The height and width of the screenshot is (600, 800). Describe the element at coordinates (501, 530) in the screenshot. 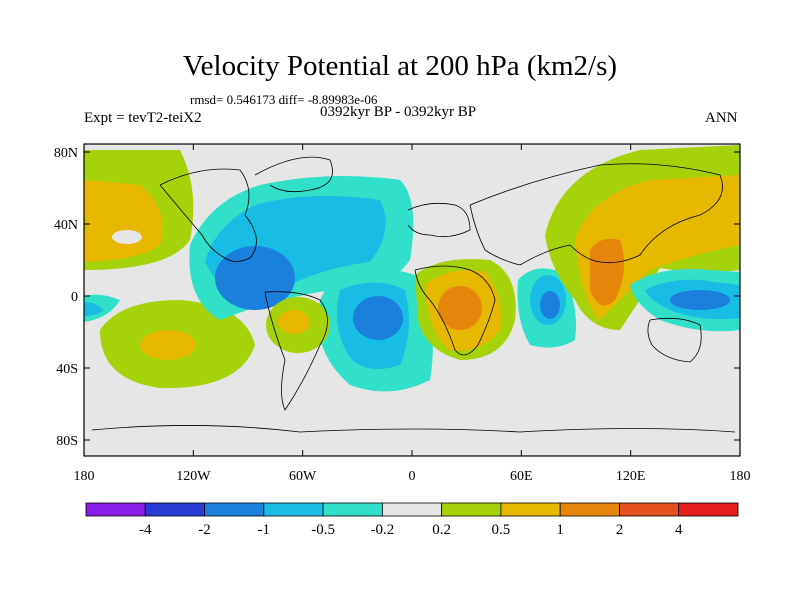

I see `colorbar-label: 0.5` at that location.